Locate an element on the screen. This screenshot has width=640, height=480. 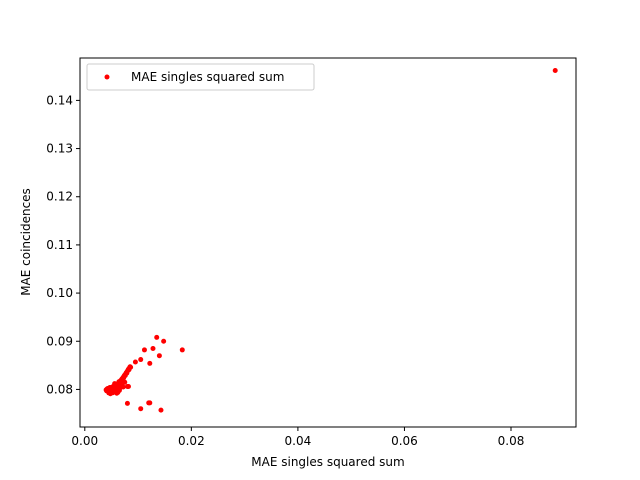
y-tick-label: 0.10 is located at coordinates (59, 293).